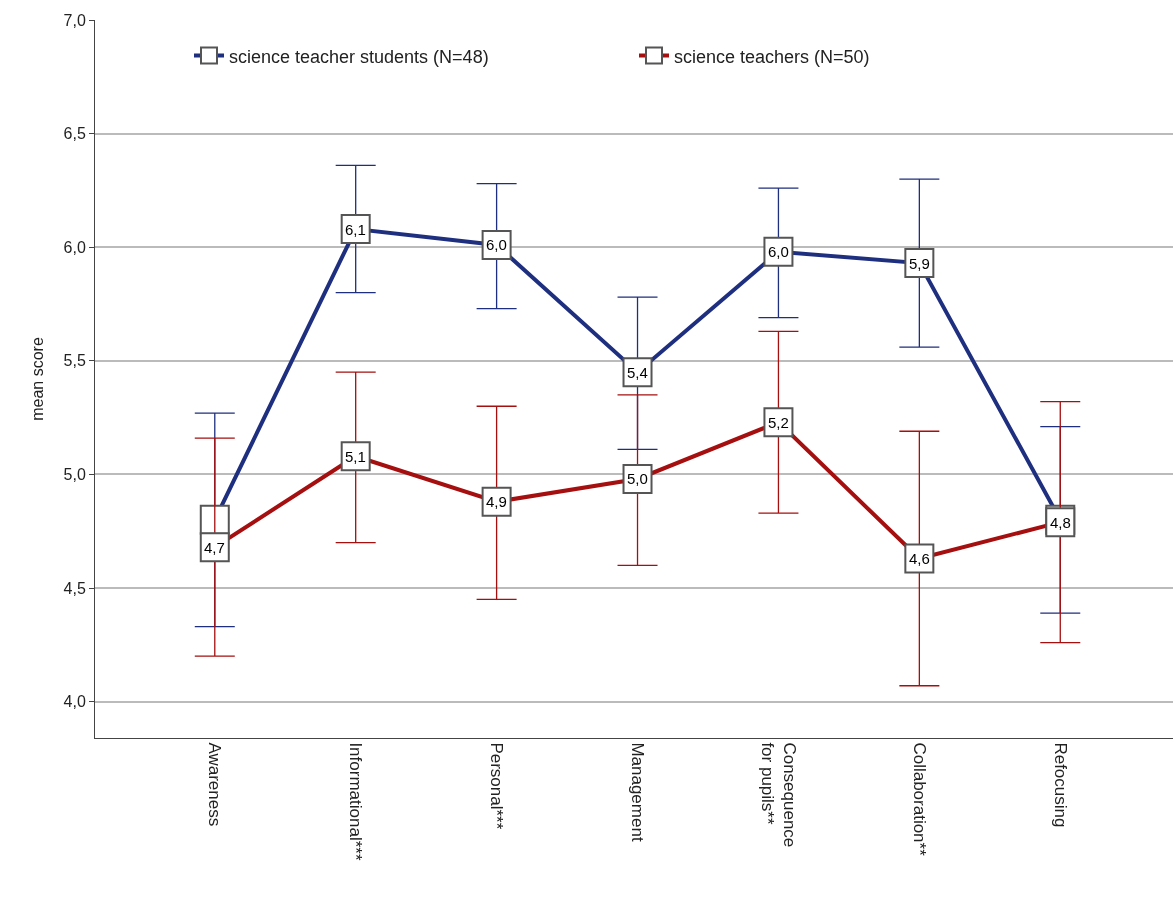  What do you see at coordinates (637, 478) in the screenshot?
I see `data-label: 5,0` at bounding box center [637, 478].